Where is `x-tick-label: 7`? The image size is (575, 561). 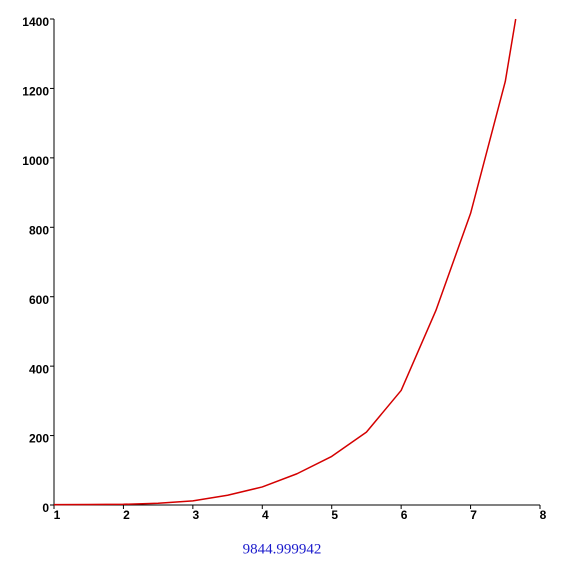
x-tick-label: 7 is located at coordinates (473, 515).